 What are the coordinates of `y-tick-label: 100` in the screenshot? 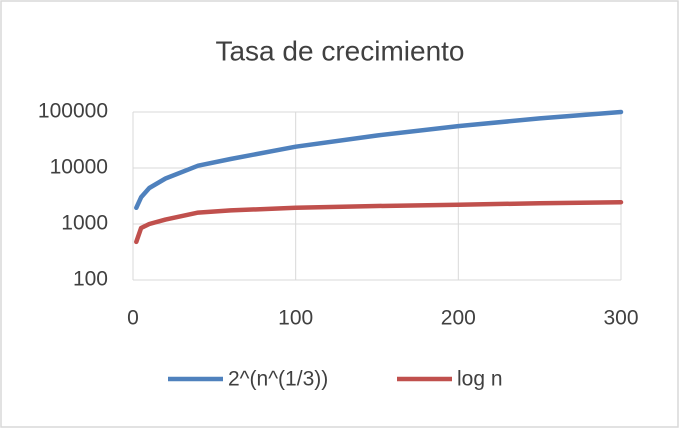 It's located at (90, 279).